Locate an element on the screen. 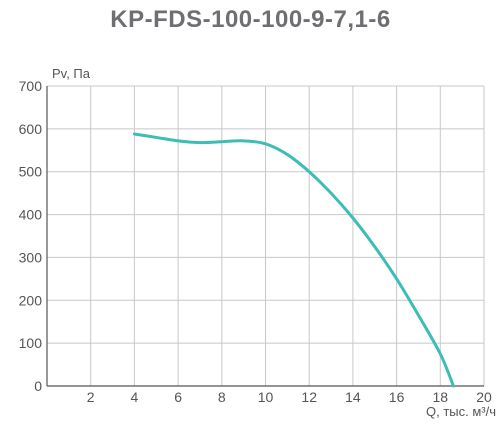 This screenshot has width=501, height=438. x-tick-label-10: 10 is located at coordinates (266, 397).